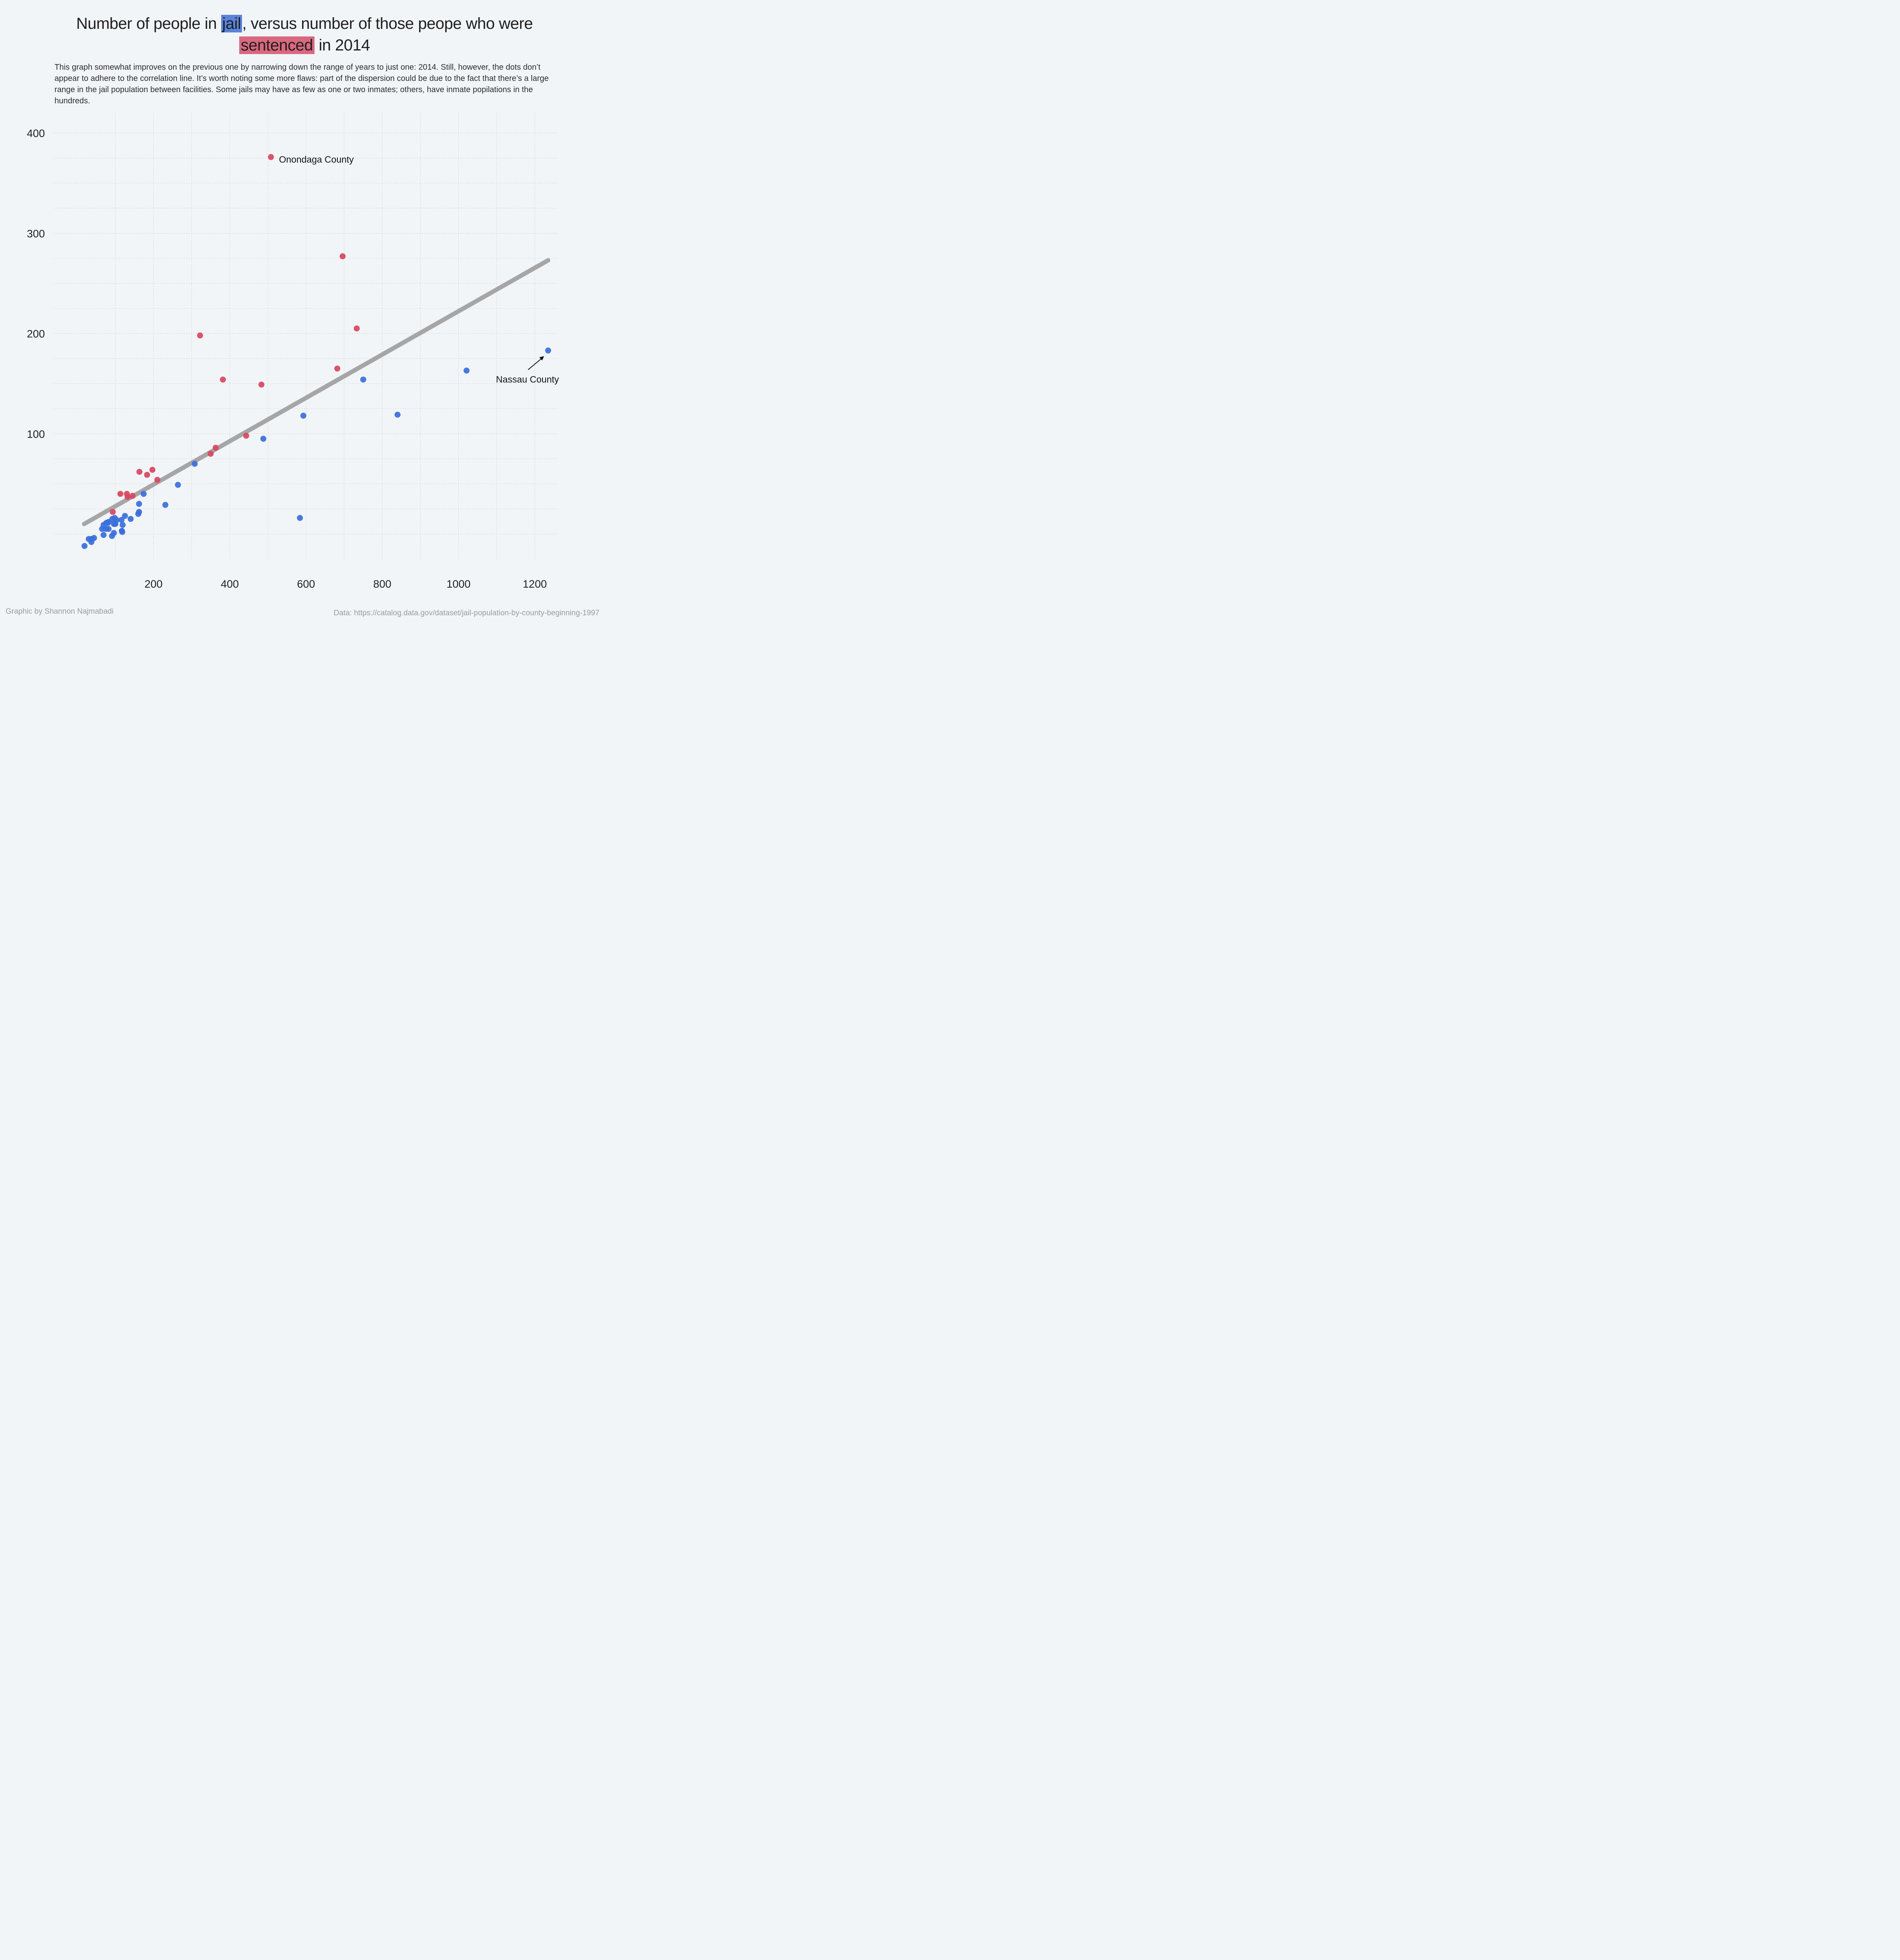 The width and height of the screenshot is (1900, 1960). I want to click on annotations: Onondaga County Nassau County, so click(419, 269).